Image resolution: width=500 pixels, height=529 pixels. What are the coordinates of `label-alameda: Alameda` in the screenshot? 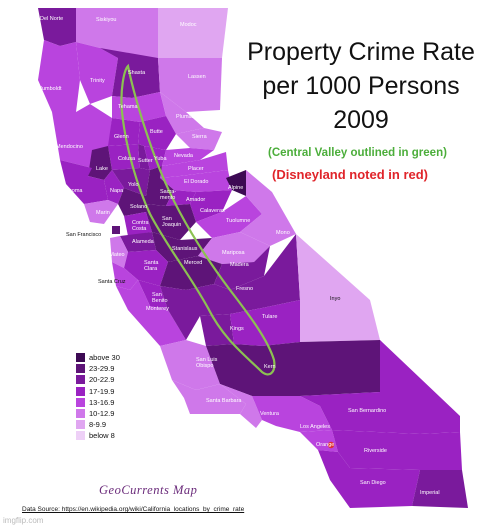 It's located at (143, 242).